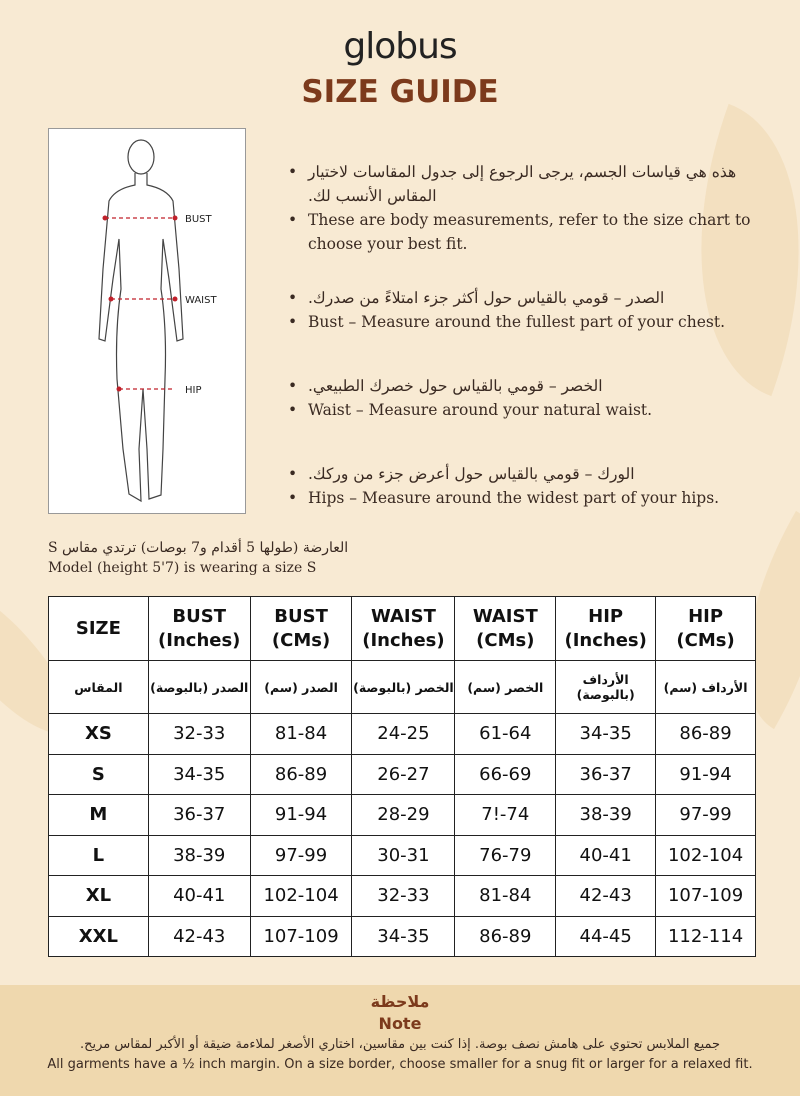 This screenshot has width=800, height=1096. Describe the element at coordinates (182, 568) in the screenshot. I see `model-info-en: Model (height 5'7) is wearing a size S` at that location.